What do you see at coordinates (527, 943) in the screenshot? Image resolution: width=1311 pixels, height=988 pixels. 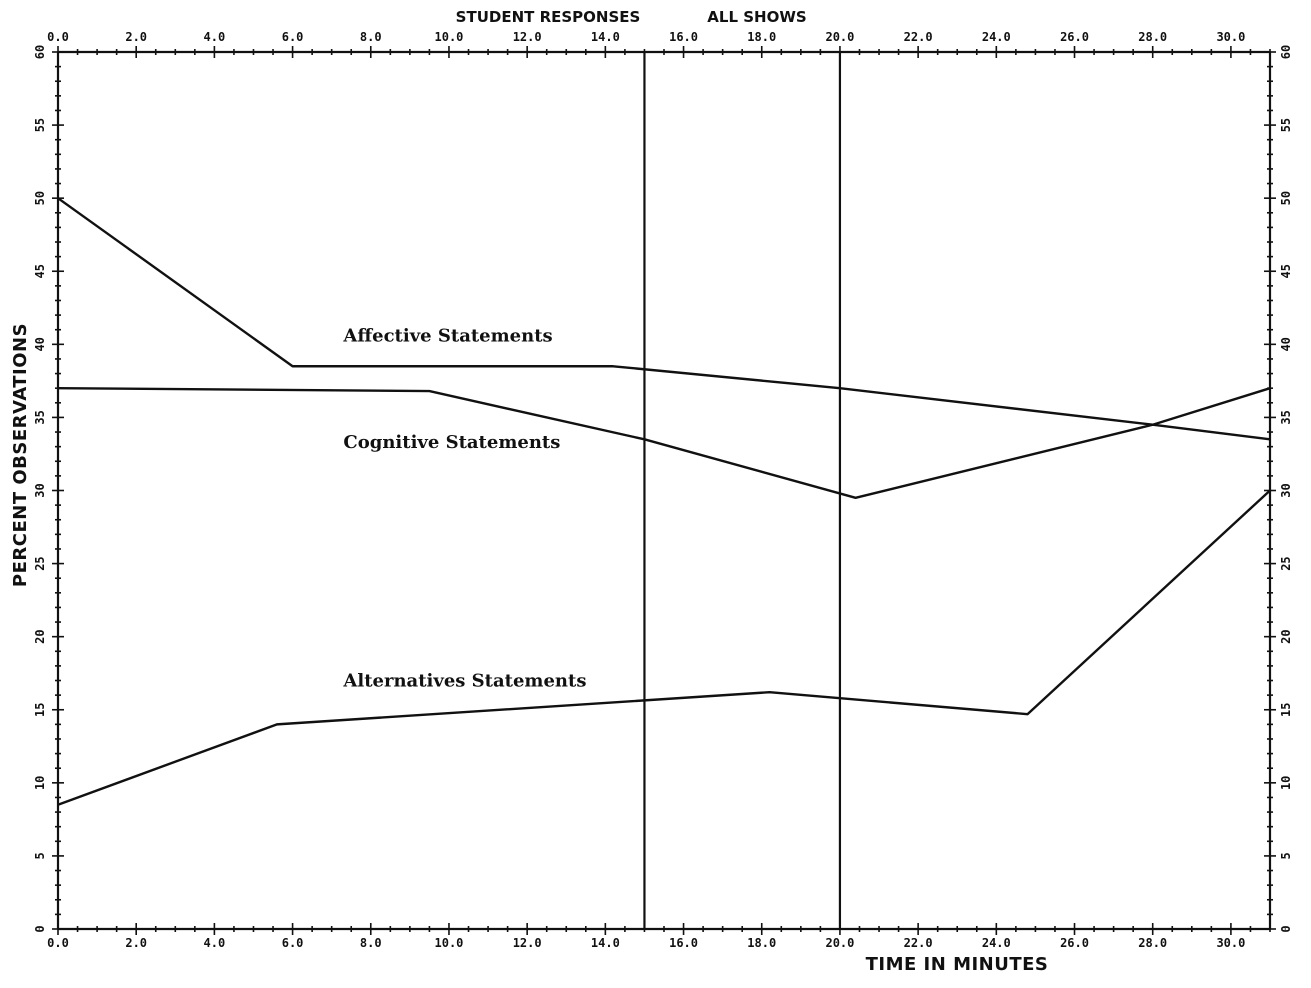 I see `x-tick-label-bottom: 12.0` at bounding box center [527, 943].